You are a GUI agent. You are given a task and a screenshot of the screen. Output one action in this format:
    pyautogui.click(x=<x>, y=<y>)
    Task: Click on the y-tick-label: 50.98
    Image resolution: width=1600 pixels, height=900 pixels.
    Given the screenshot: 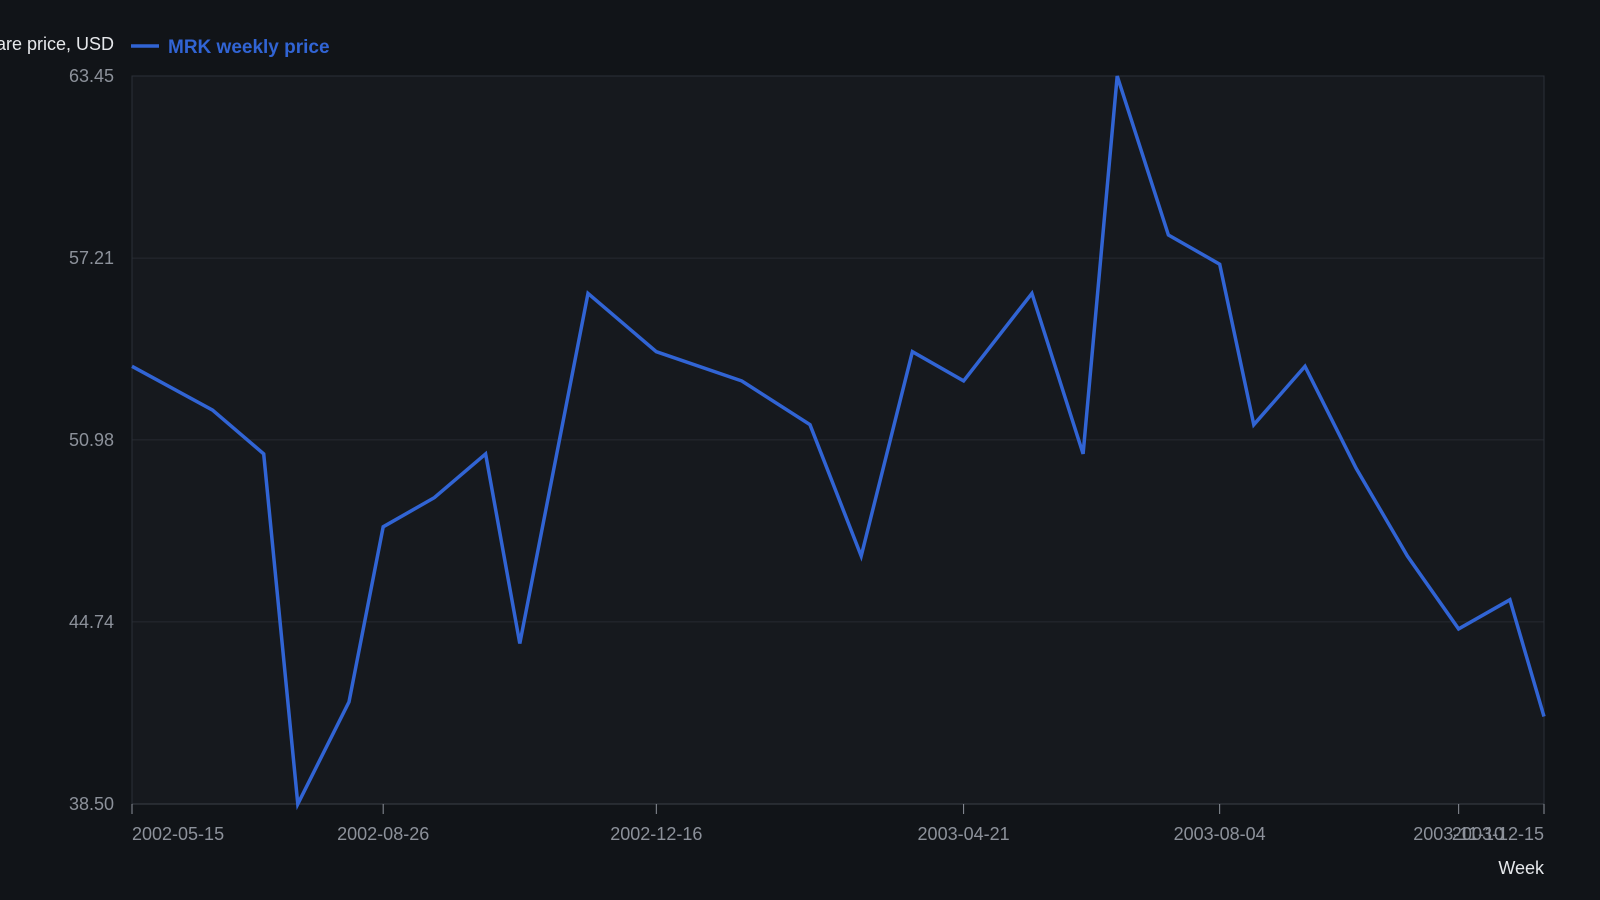 What is the action you would take?
    pyautogui.click(x=91, y=440)
    